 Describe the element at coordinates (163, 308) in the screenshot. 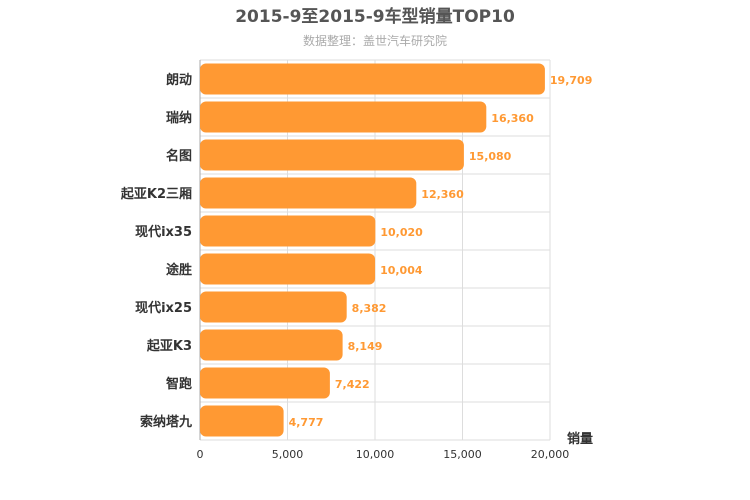

I see `category-label: 现代ix25` at that location.